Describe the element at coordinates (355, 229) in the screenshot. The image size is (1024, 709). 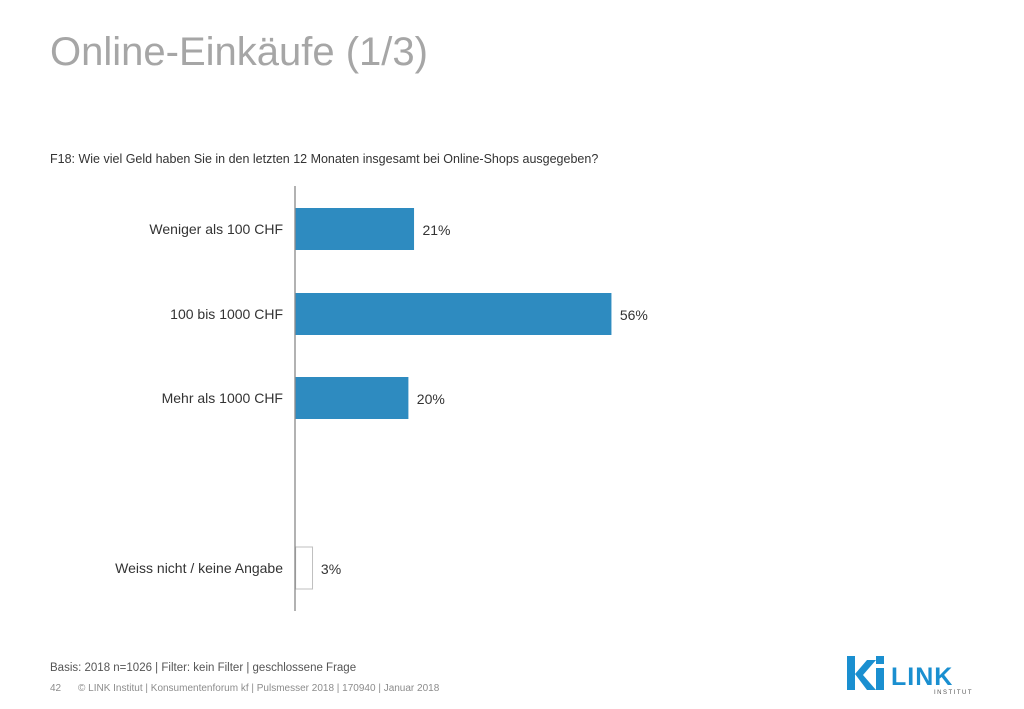
I see `bar-weniger-als-100-chf` at that location.